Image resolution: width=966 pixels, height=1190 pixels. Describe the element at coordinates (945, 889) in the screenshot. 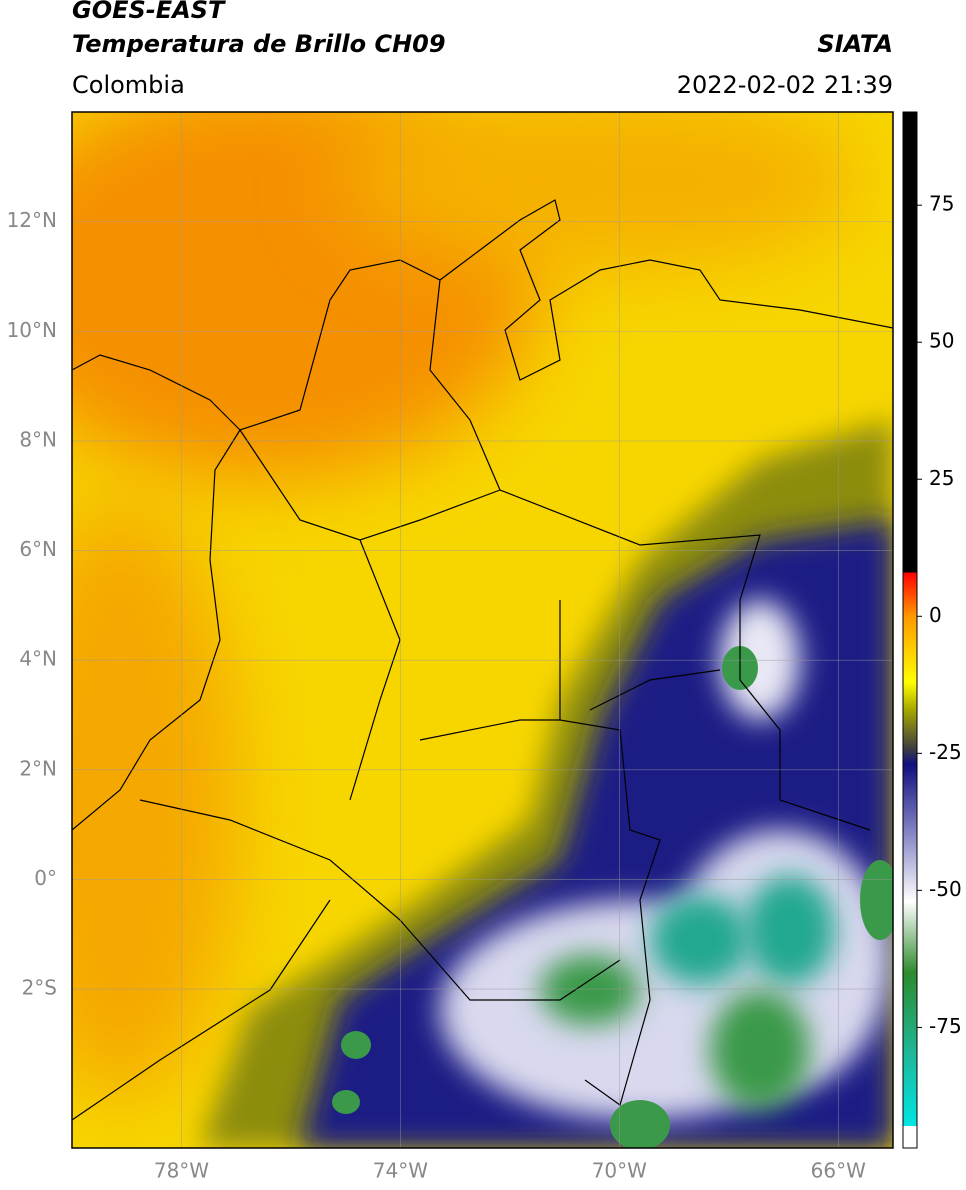

I see `colorbar-label: -50` at that location.